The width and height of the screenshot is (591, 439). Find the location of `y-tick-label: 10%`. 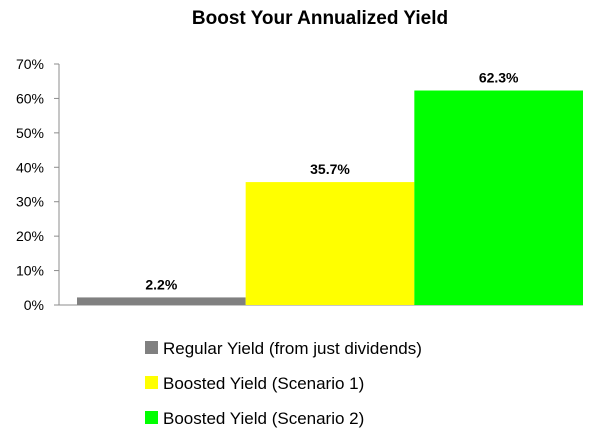

y-tick-label: 10% is located at coordinates (30, 271).